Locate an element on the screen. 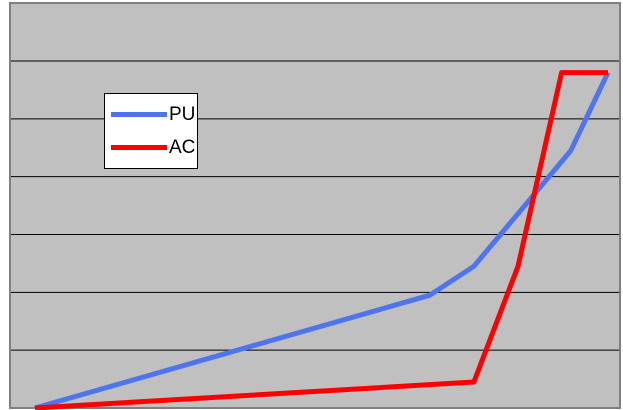 The width and height of the screenshot is (623, 410). legend-item-ac: AC is located at coordinates (152, 148).